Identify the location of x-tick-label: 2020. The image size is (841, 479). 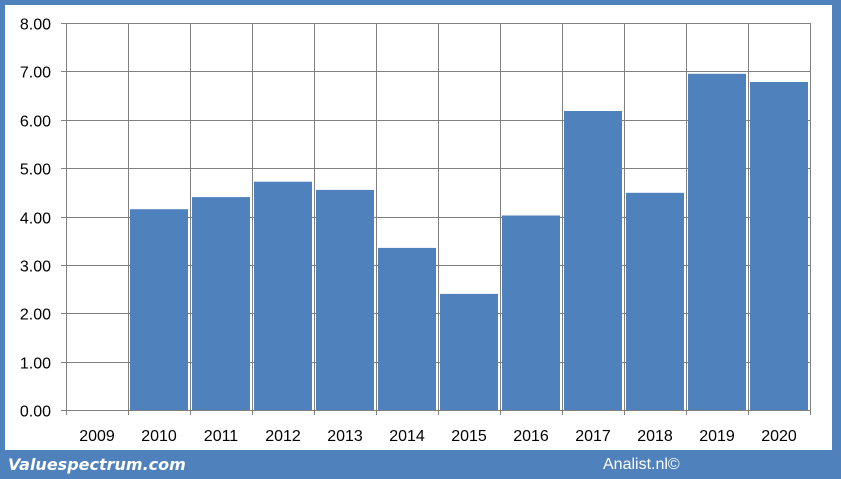
(779, 436).